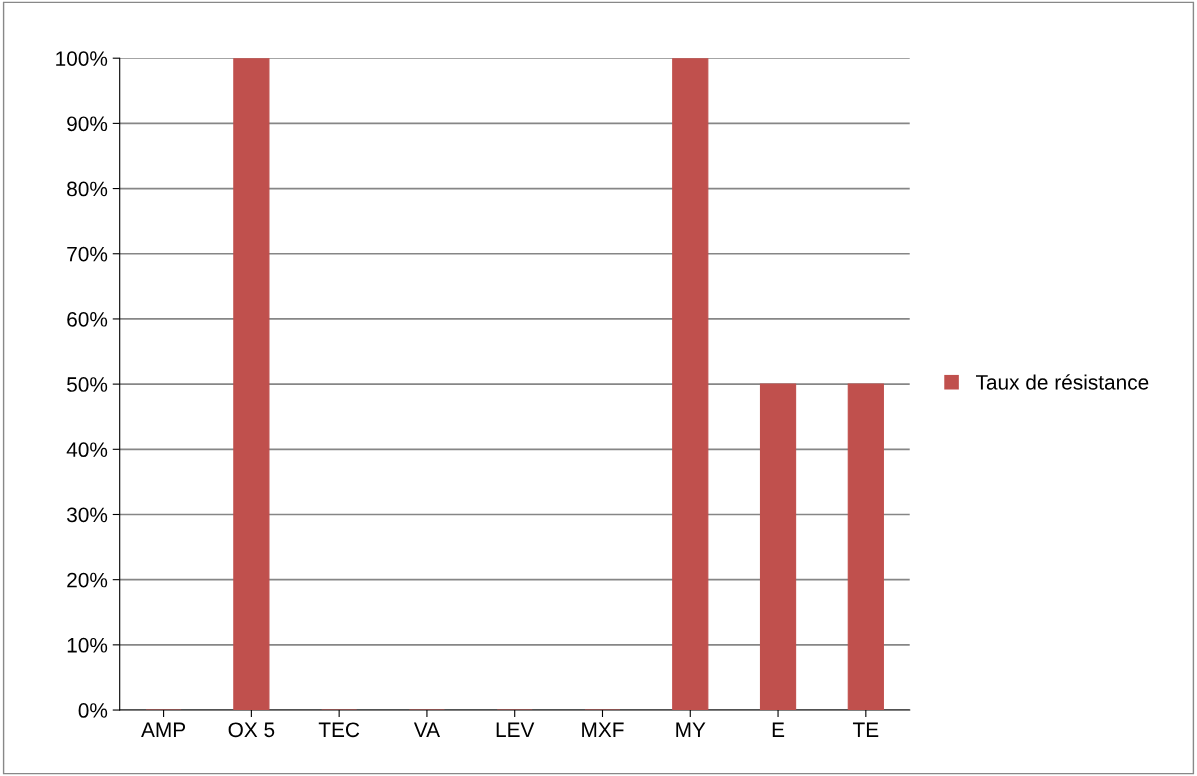 This screenshot has height=776, width=1197. What do you see at coordinates (87, 580) in the screenshot?
I see `y-tick-label: 20%` at bounding box center [87, 580].